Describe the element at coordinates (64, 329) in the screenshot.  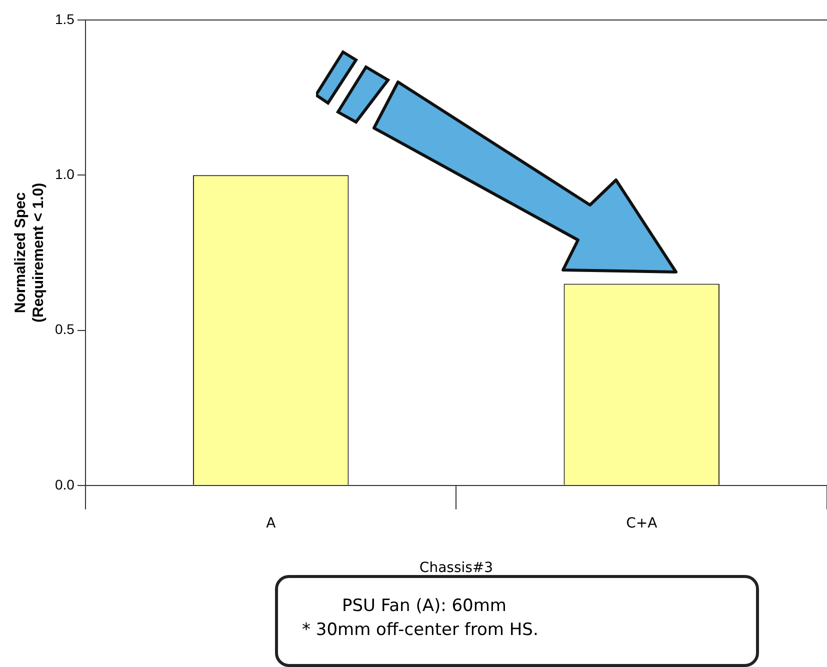
I see `y-tick-label: 0.5` at that location.